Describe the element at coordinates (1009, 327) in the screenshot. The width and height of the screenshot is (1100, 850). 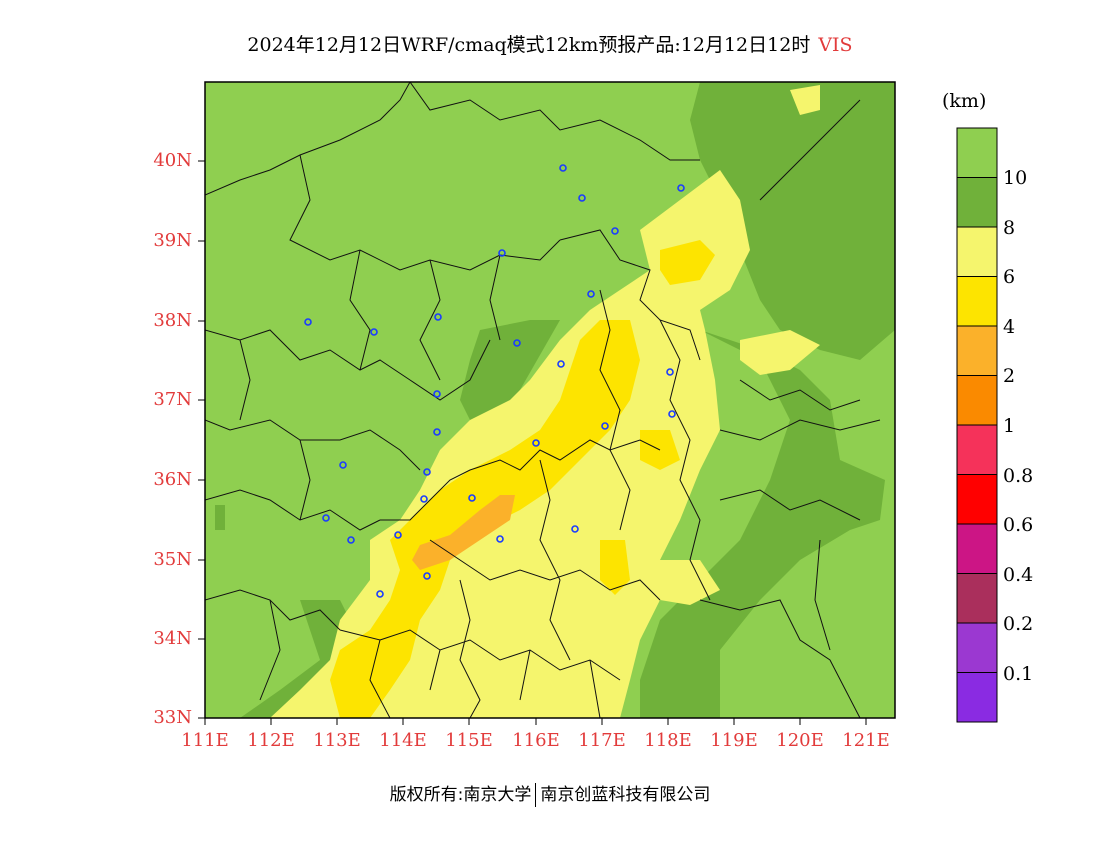
I see `colorbar-label: 4` at that location.